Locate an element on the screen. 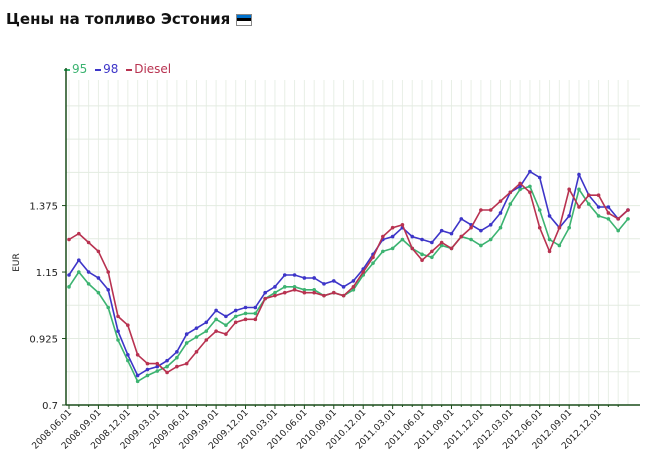 This screenshot has width=650, height=465. chart-title: Цены на топливо Эстония is located at coordinates (118, 19).